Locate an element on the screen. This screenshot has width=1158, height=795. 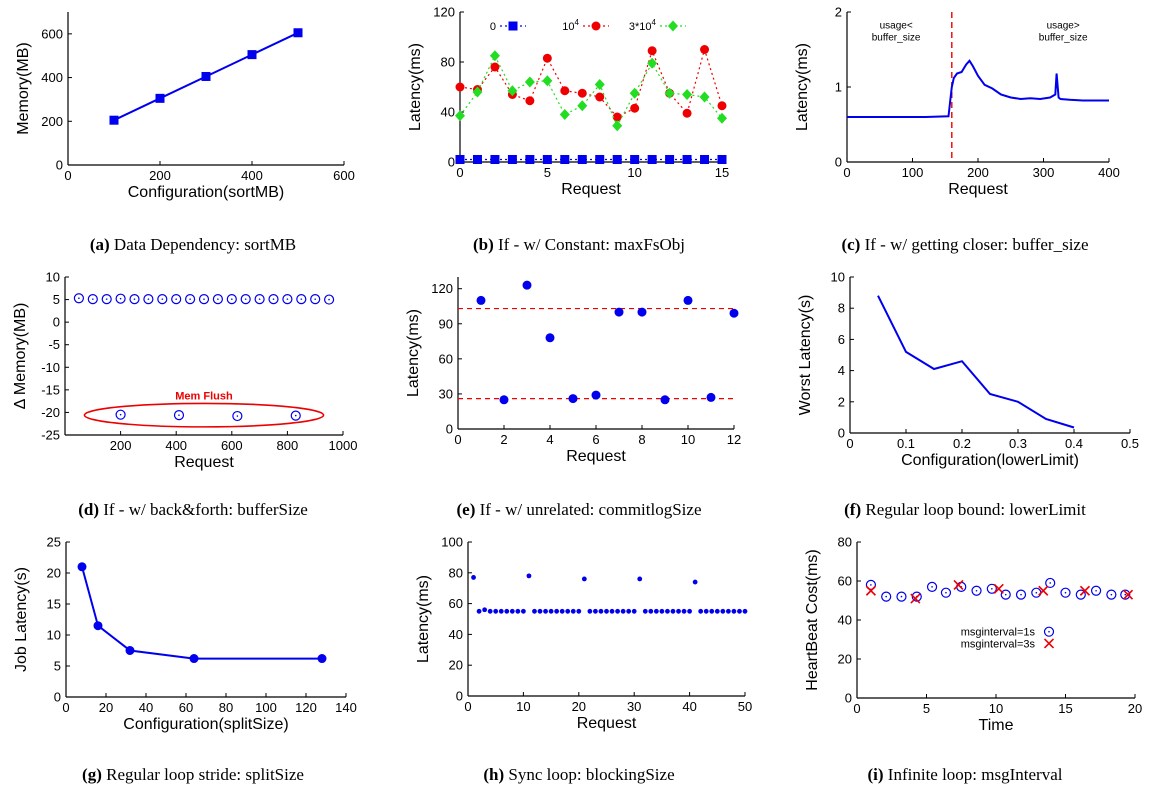
x-tick-label: 12 is located at coordinates (734, 439).